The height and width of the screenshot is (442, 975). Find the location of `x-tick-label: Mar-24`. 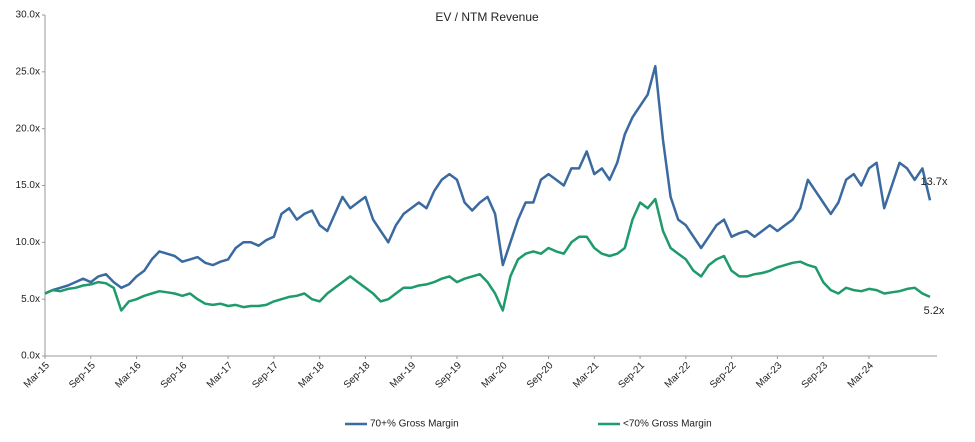

x-tick-label: Mar-24 is located at coordinates (861, 375).